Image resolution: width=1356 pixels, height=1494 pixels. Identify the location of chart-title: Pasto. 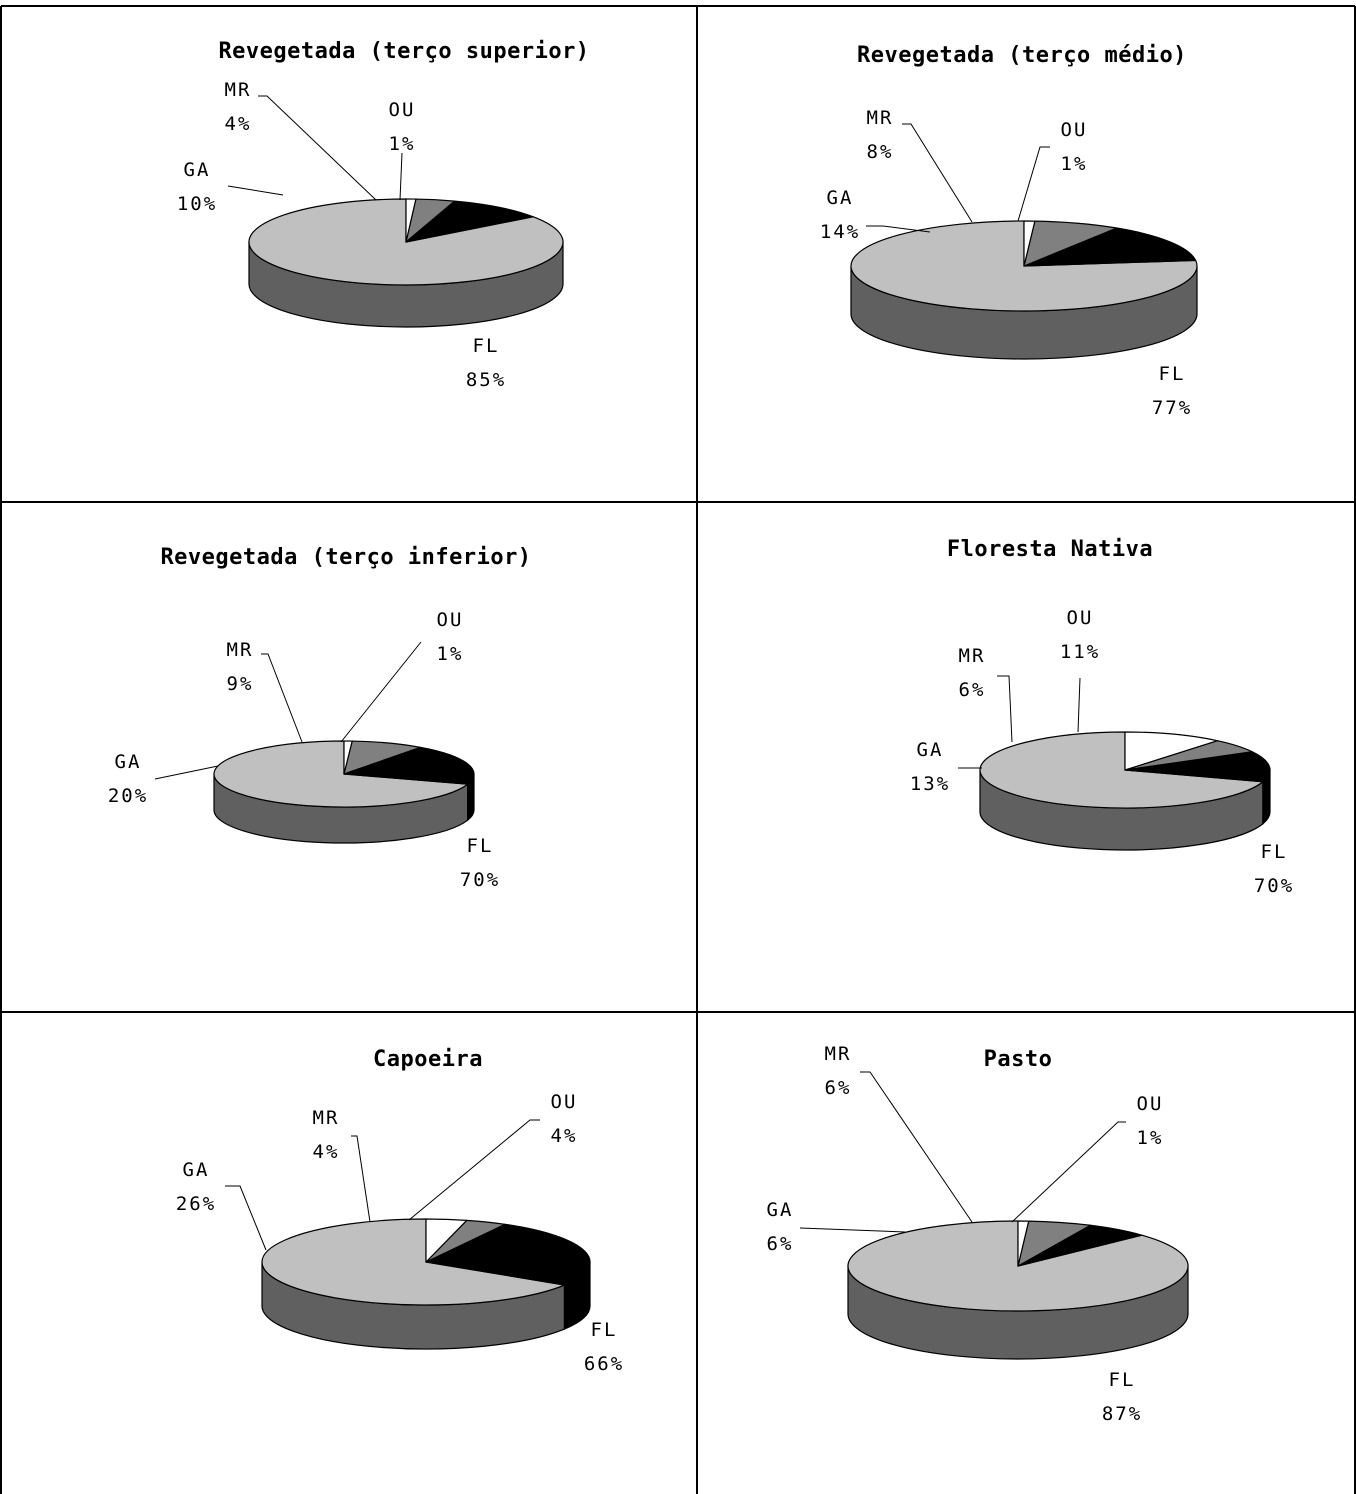
(1018, 1059).